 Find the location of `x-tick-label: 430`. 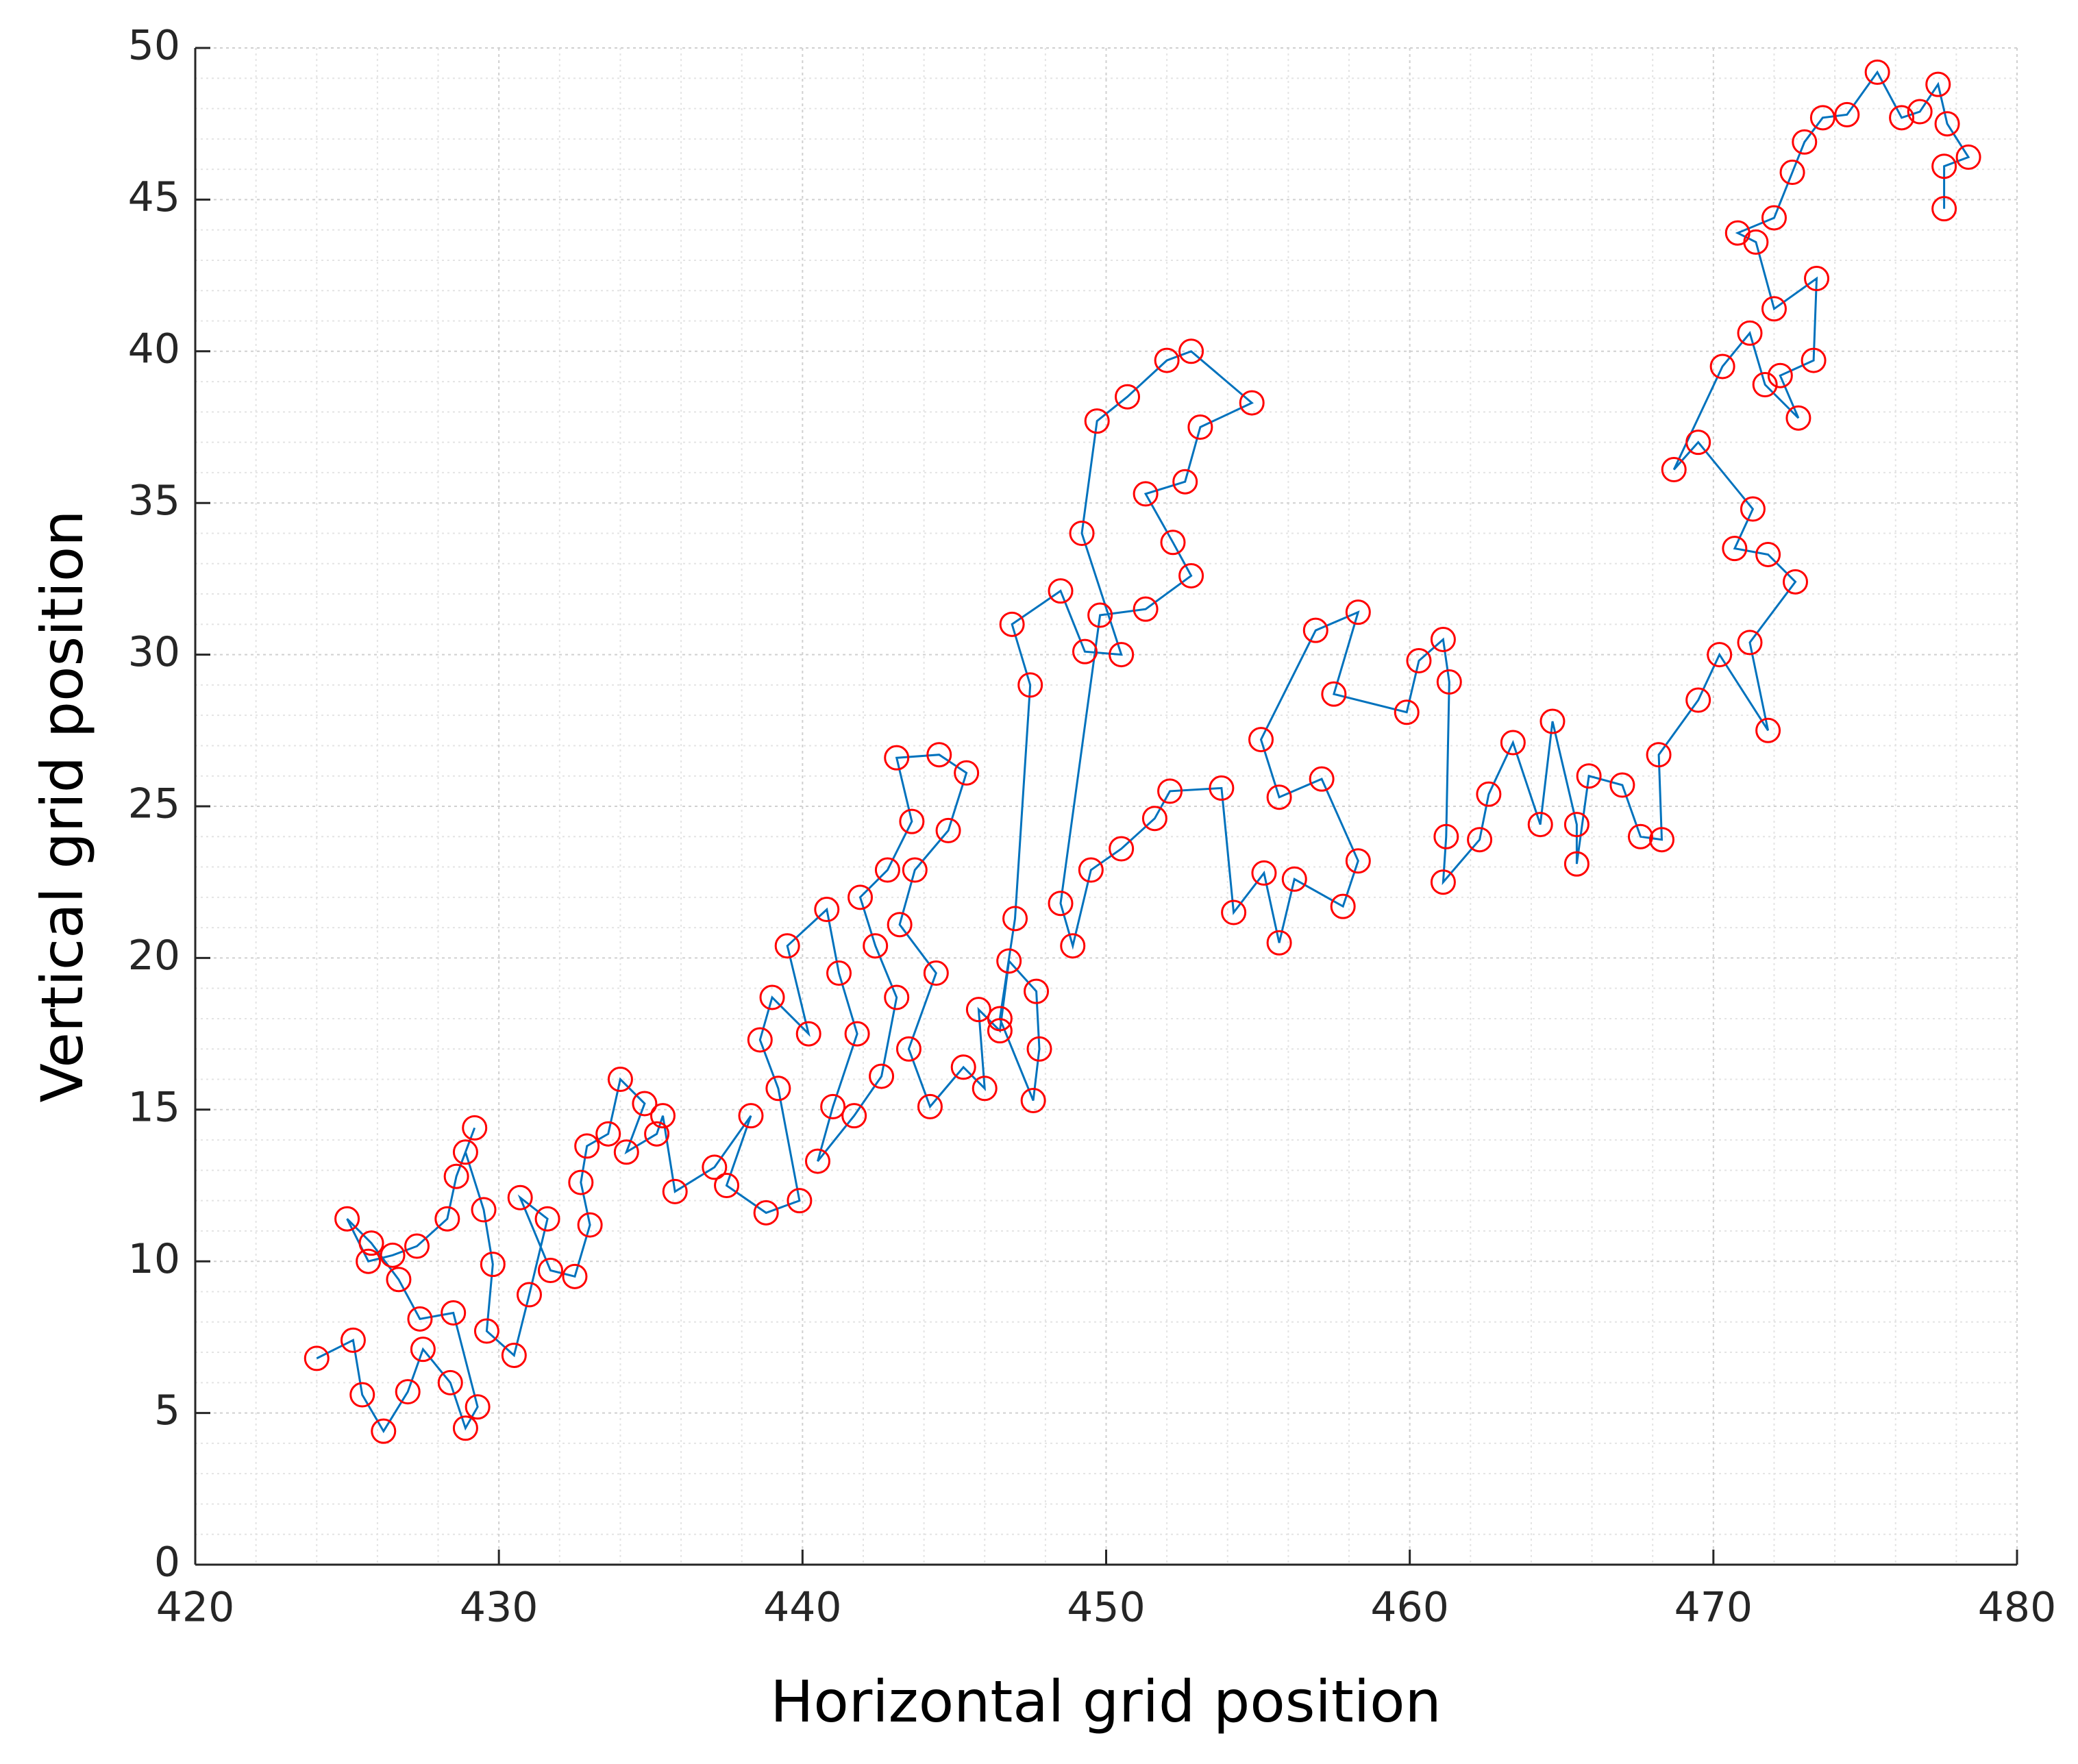

x-tick-label: 430 is located at coordinates (499, 1608).